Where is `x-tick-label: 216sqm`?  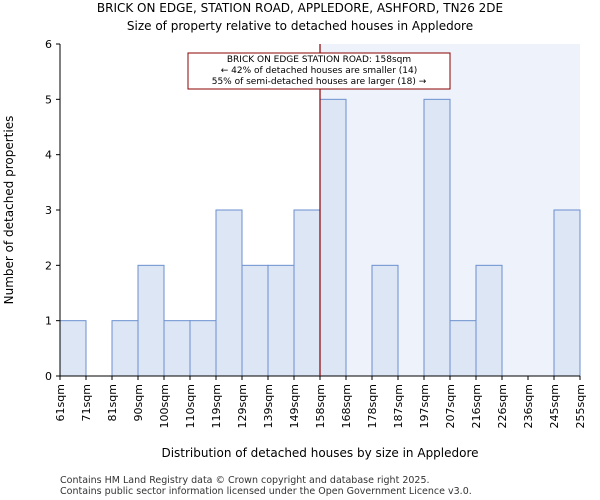
x-tick-label: 216sqm is located at coordinates (476, 406).